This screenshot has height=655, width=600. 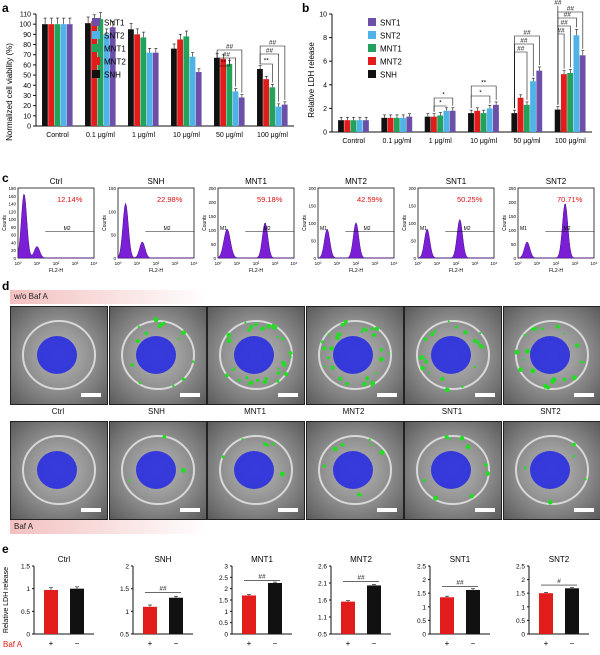 I want to click on nucleus, so click(x=156, y=470).